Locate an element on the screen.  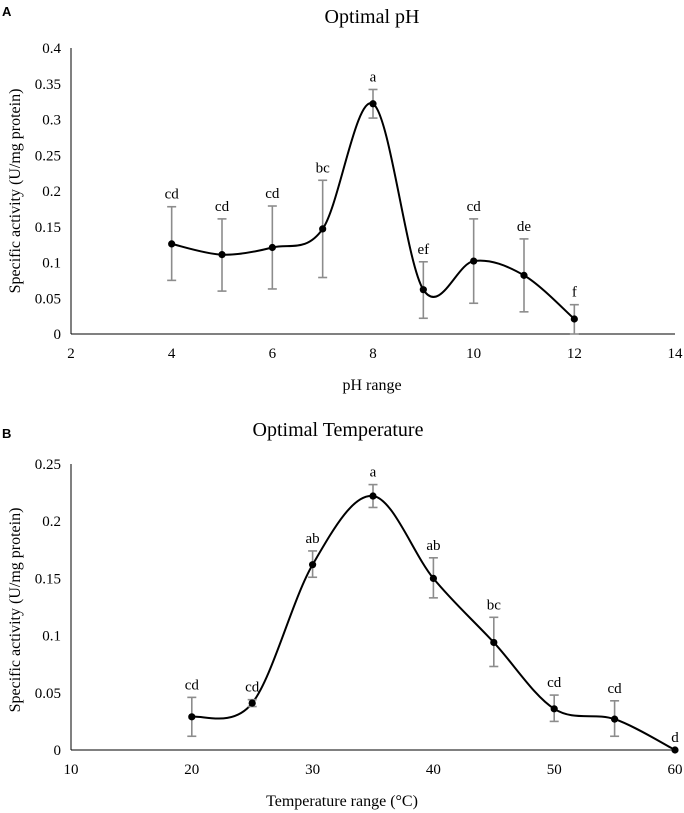
chart-title-b: Optimal Temperature is located at coordinates (338, 430).